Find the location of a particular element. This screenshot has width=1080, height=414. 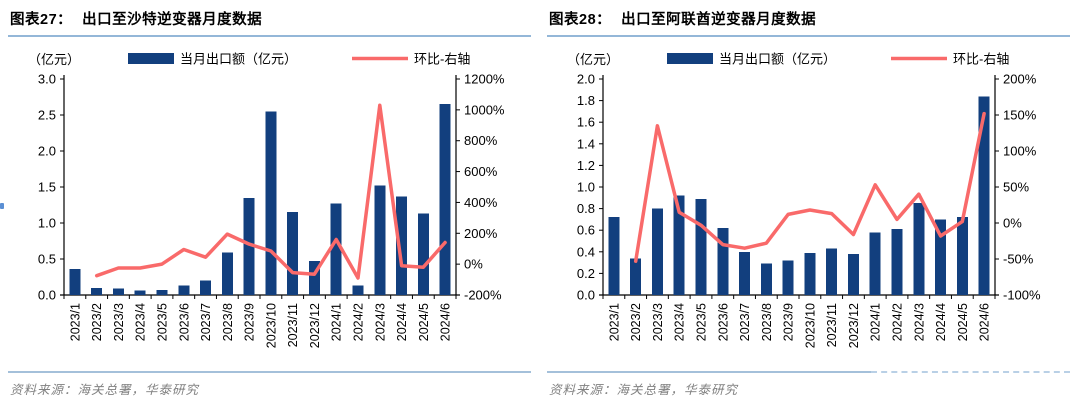

figure28-source: 资料来源：海关总署，华泰研究 is located at coordinates (644, 389).